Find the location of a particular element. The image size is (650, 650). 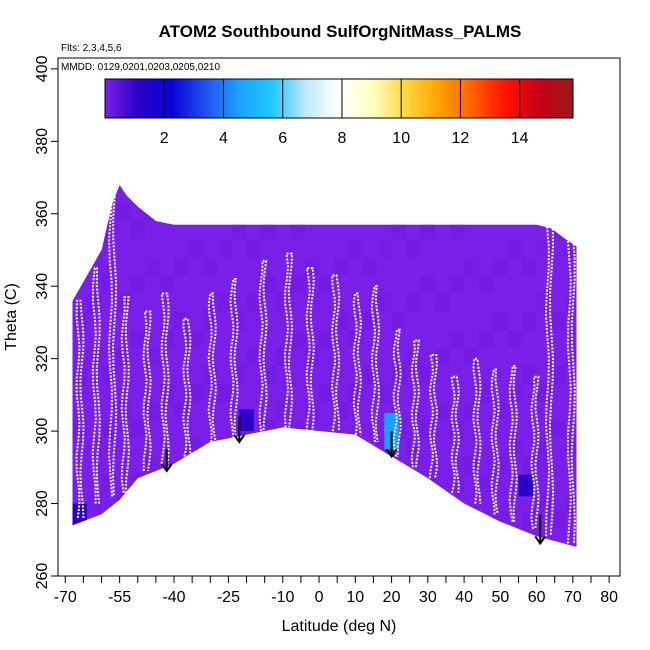

x-axis-title: Latitude (deg N) is located at coordinates (339, 626).